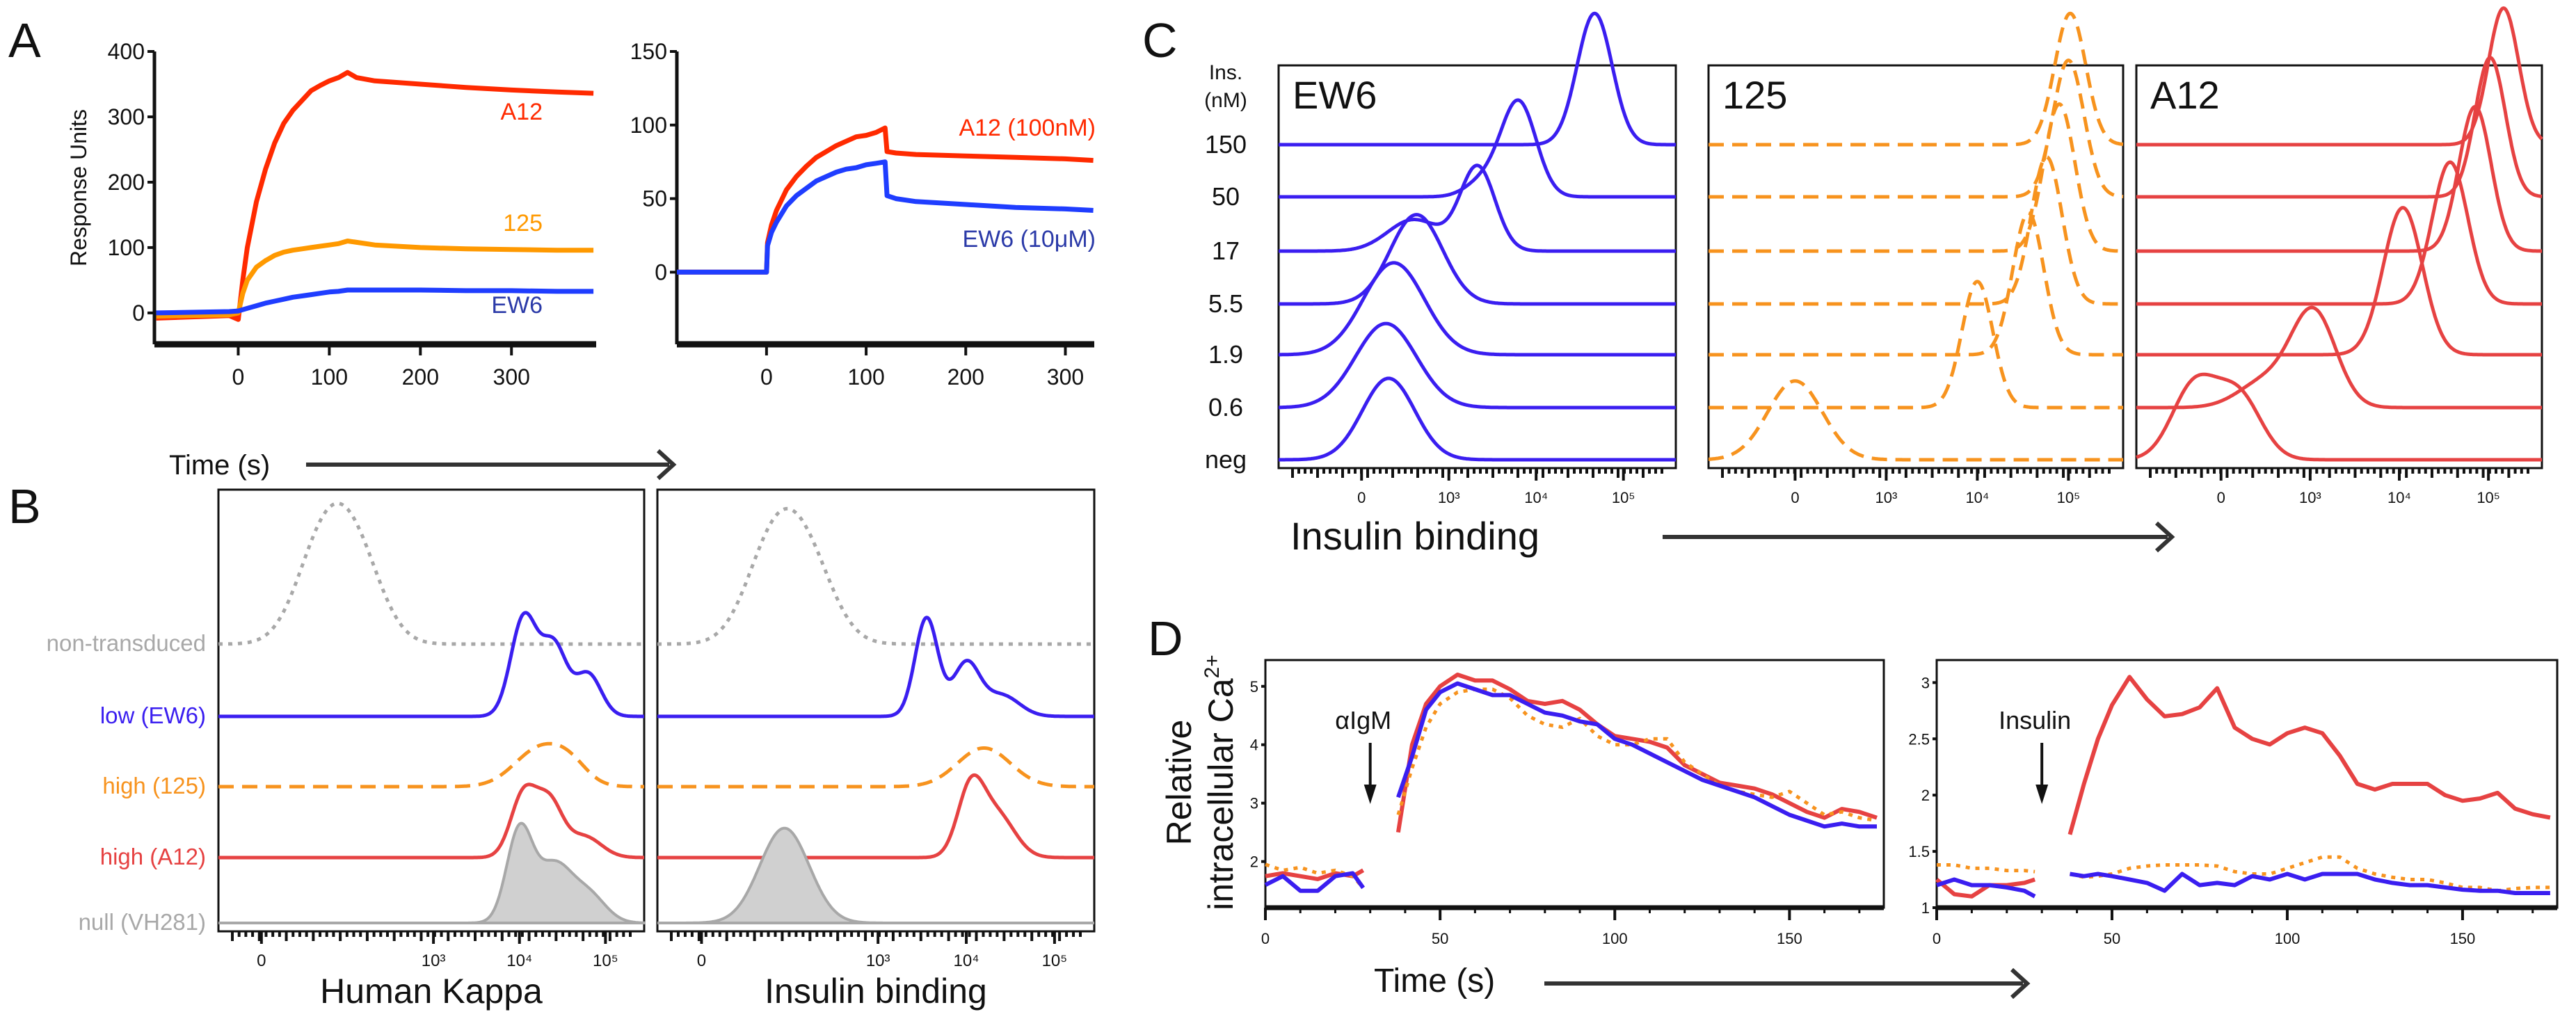 The image size is (2576, 1028). What do you see at coordinates (1225, 354) in the screenshot?
I see `row-label-1.9: 1.9` at bounding box center [1225, 354].